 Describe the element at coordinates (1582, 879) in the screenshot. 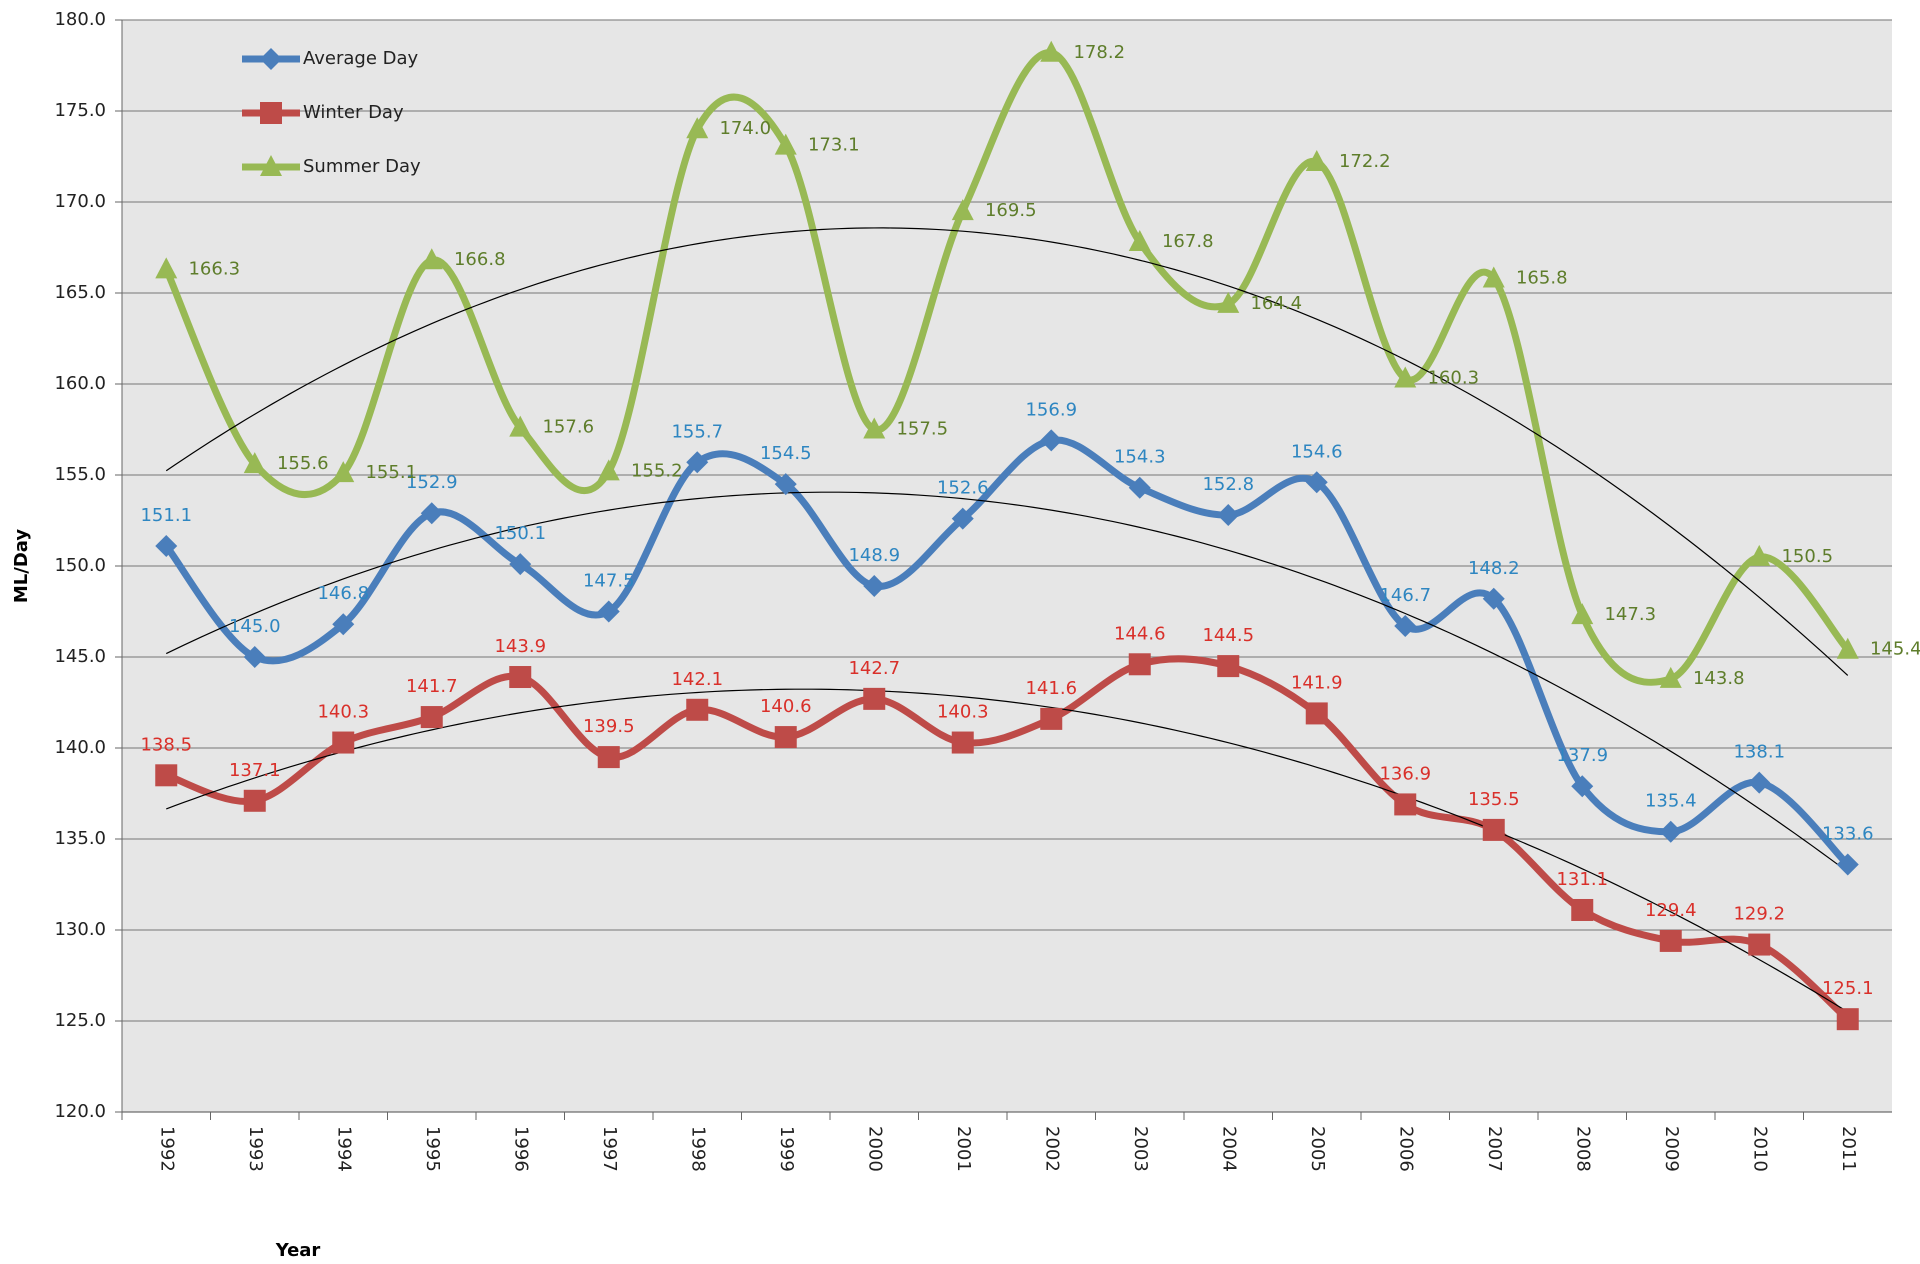

I see `data-label: 131.1` at that location.